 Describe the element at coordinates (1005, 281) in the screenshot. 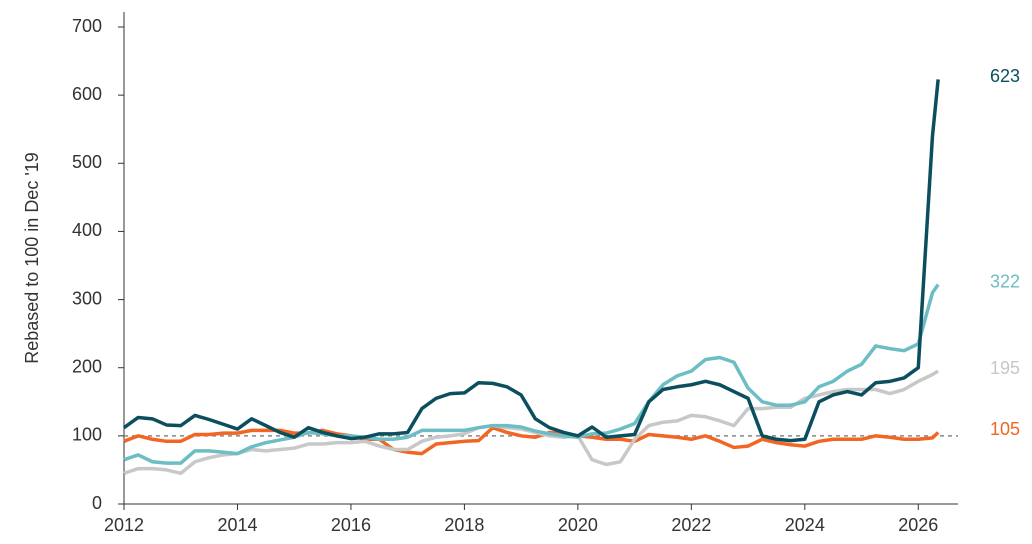

I see `end-label: 322` at that location.